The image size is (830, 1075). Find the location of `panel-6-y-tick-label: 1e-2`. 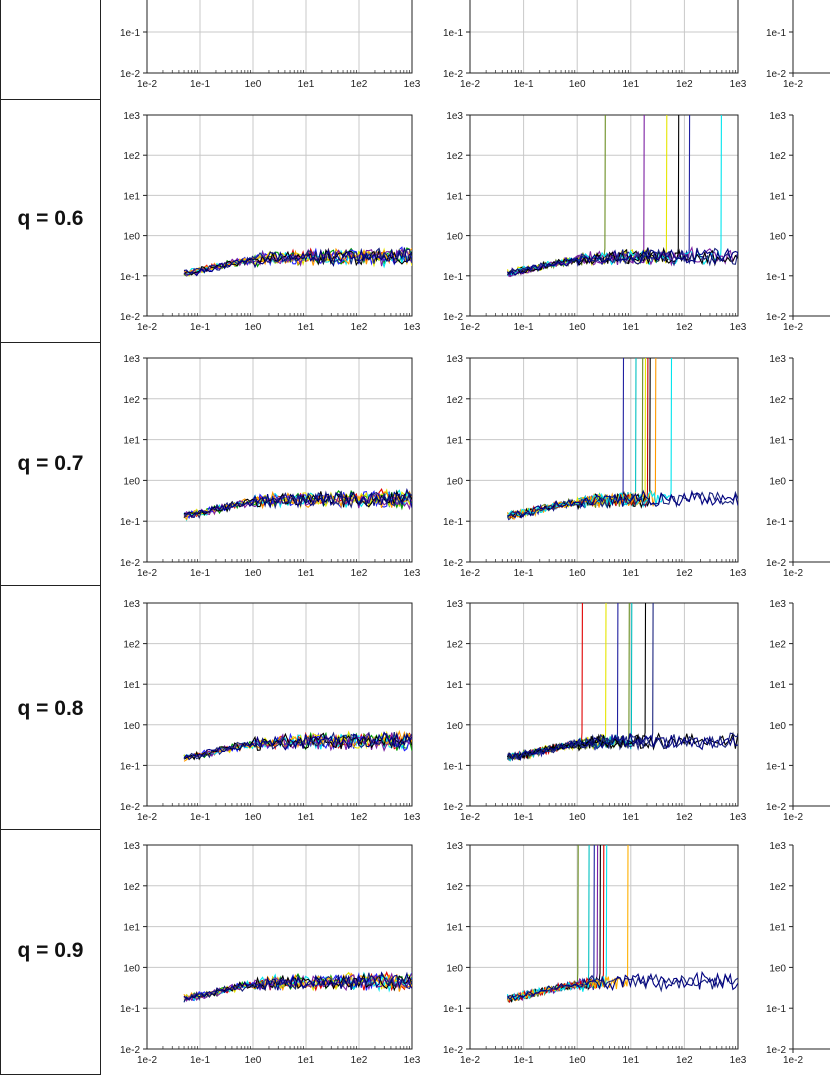

panel-6-y-tick-label: 1e-2 is located at coordinates (130, 807).